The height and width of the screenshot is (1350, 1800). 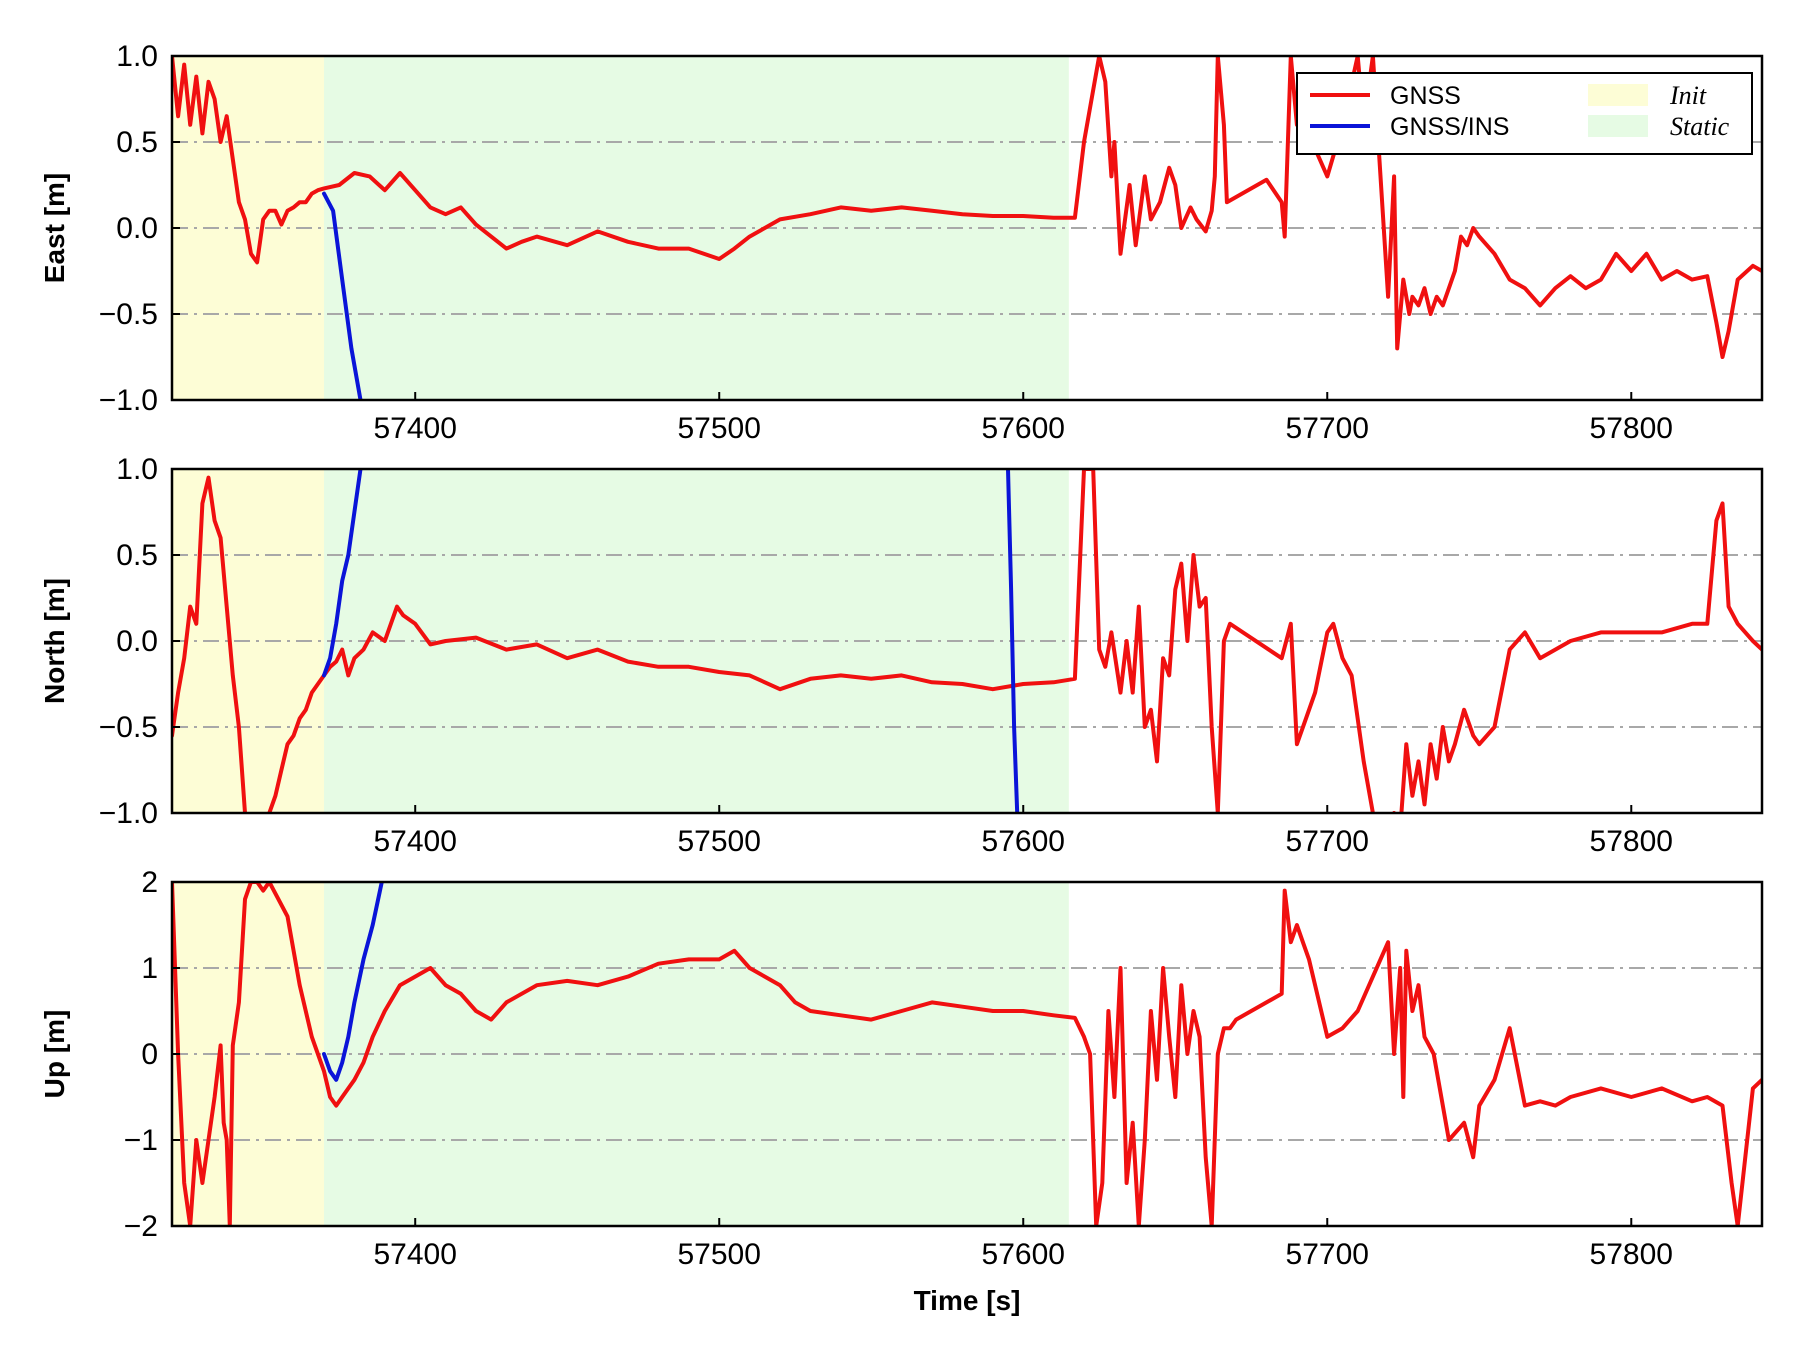 What do you see at coordinates (414, 428) in the screenshot?
I see `panel-1-xtick-label: 57400` at bounding box center [414, 428].